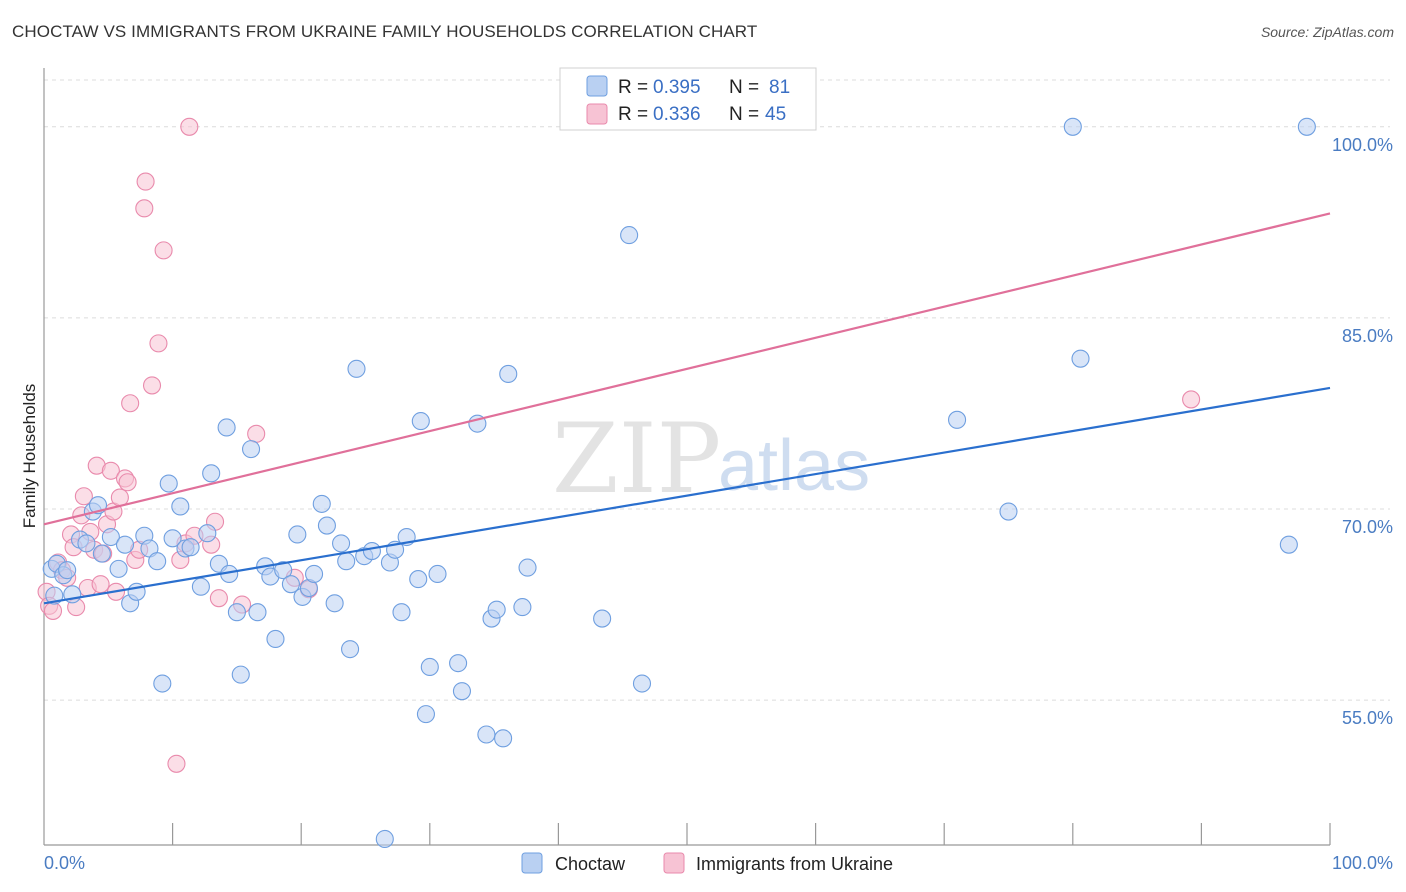 This screenshot has width=1406, height=892. What do you see at coordinates (744, 114) in the screenshot?
I see `legend-n-label-ukraine: N =` at bounding box center [744, 114].